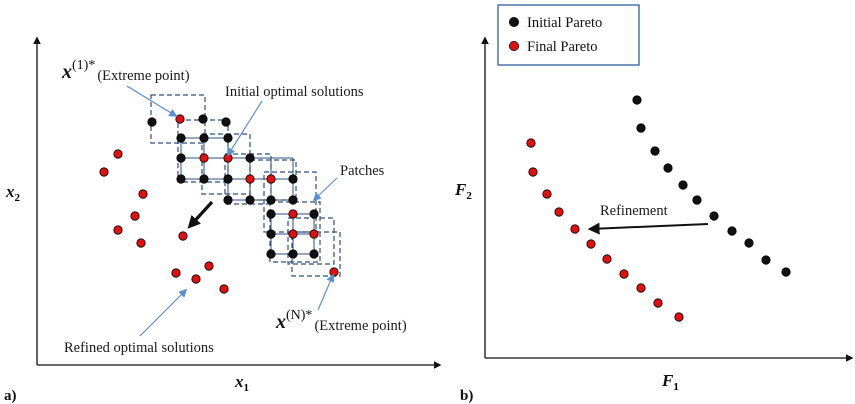 The image size is (855, 404). What do you see at coordinates (294, 92) in the screenshot?
I see `initial-solutions-label: Initial optimal solutions` at bounding box center [294, 92].